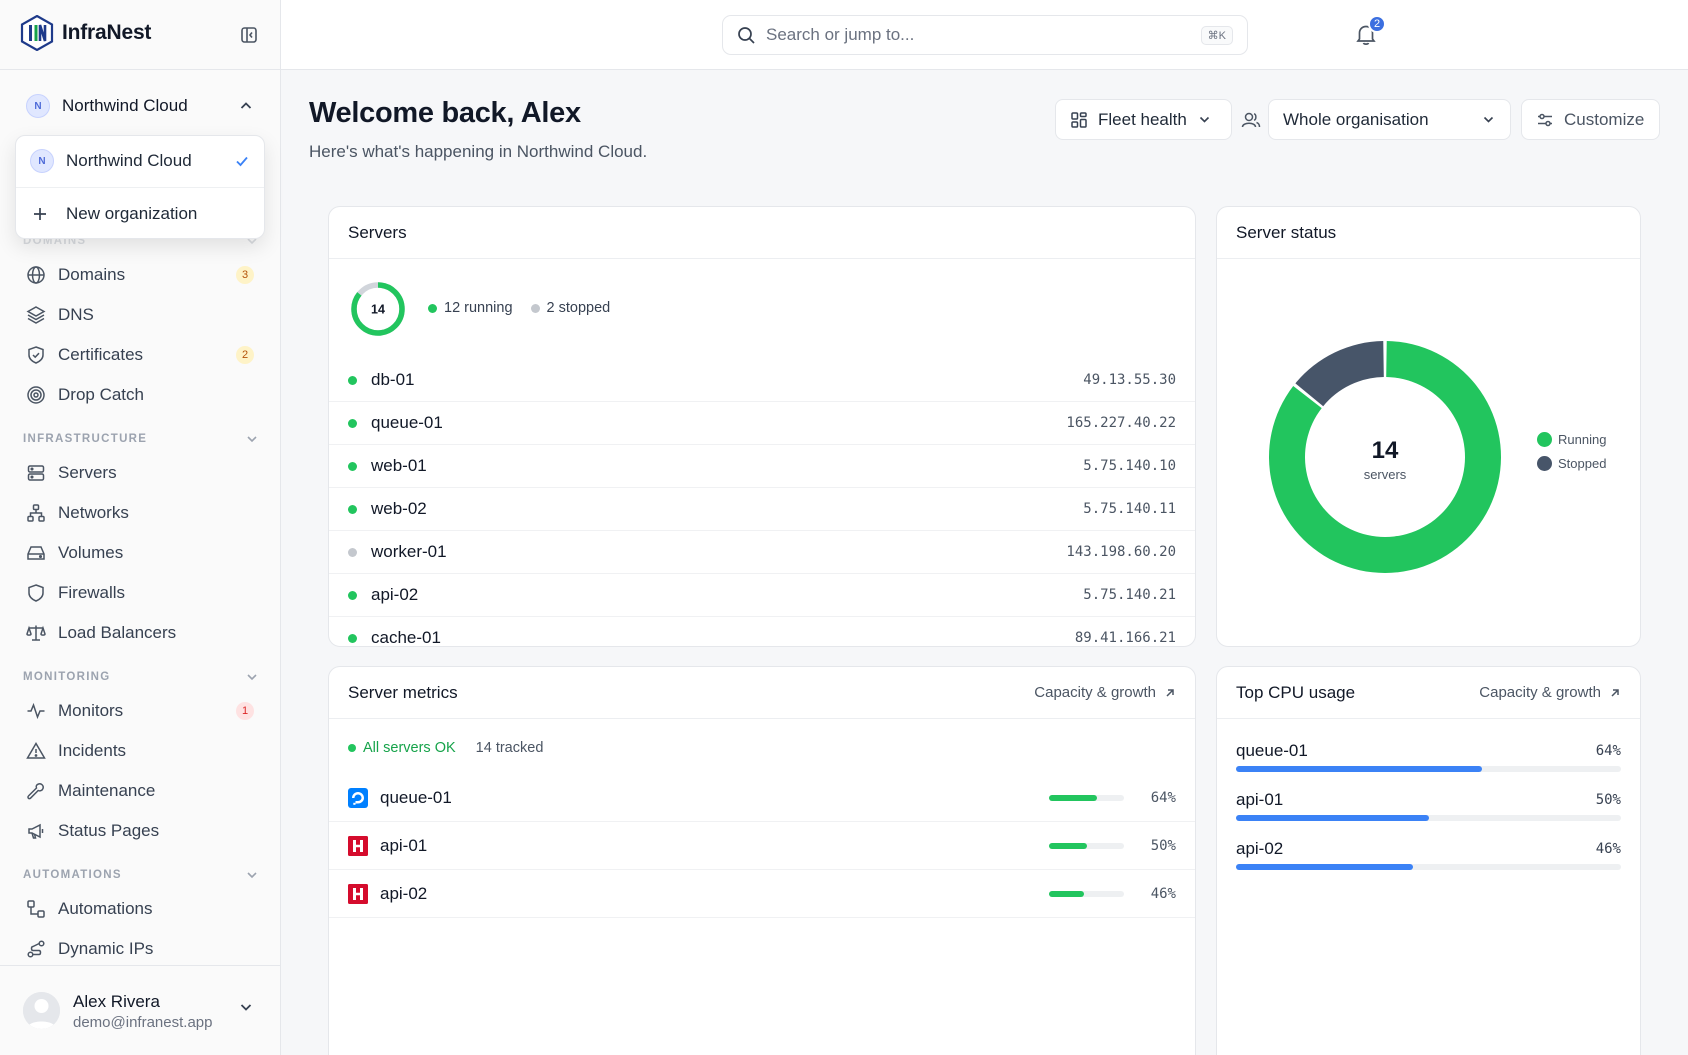 The image size is (1688, 1055). Describe the element at coordinates (1571, 463) in the screenshot. I see `legend-stopped: Stopped` at that location.